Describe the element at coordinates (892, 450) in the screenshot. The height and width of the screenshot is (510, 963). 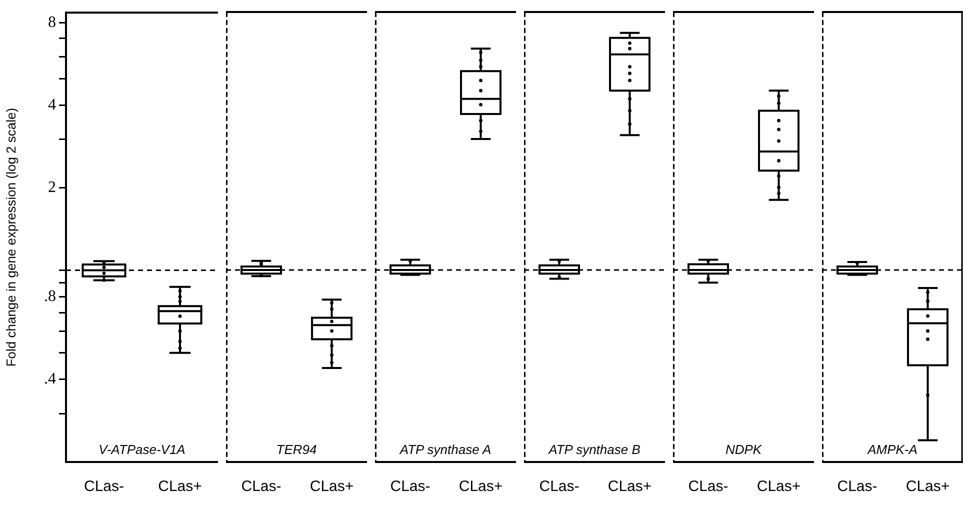
I see `text: AMPK-A` at that location.